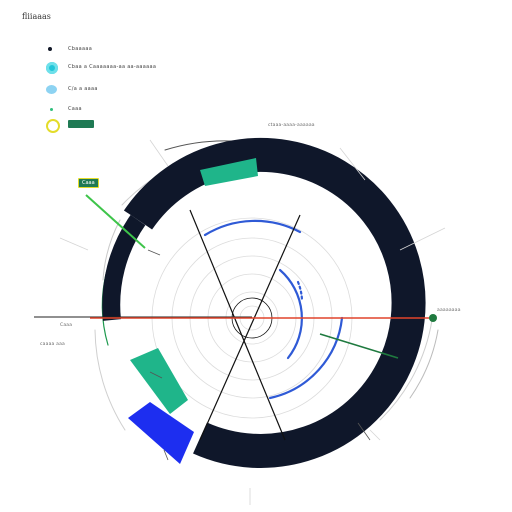 The image size is (512, 512). What do you see at coordinates (433, 318) in the screenshot?
I see `axis-end-dot` at bounding box center [433, 318].